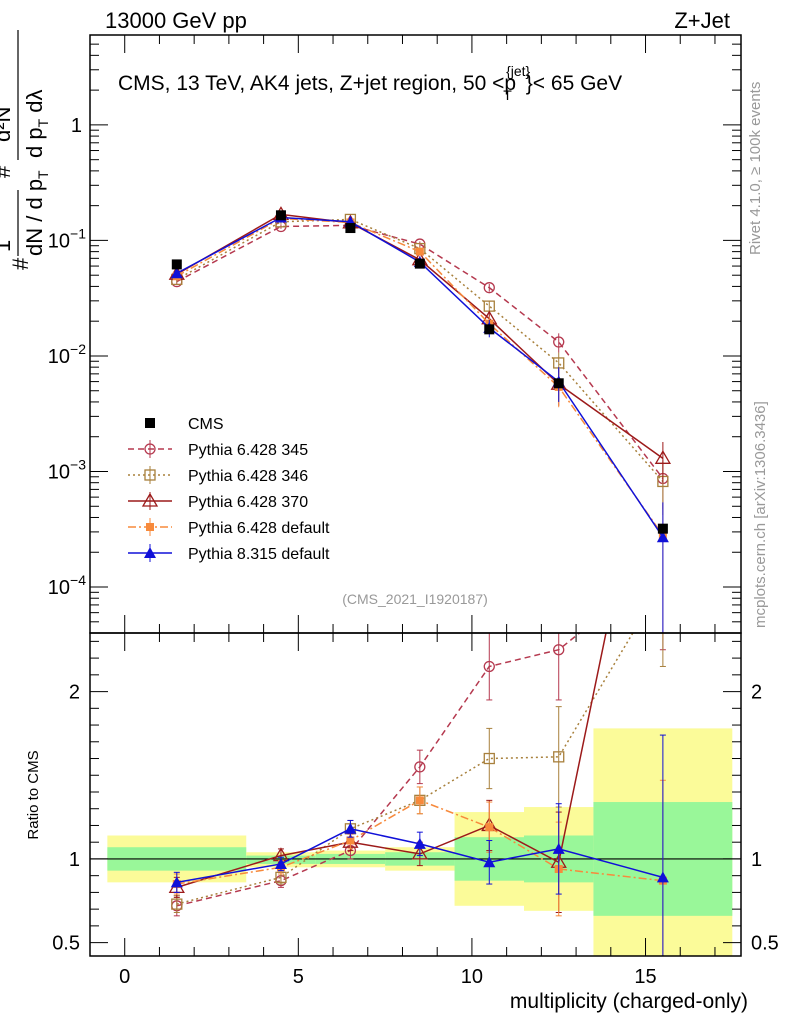 The width and height of the screenshot is (786, 1024). What do you see at coordinates (415, 599) in the screenshot?
I see `analysis-watermark: (CMS_2021_I1920187)` at bounding box center [415, 599].